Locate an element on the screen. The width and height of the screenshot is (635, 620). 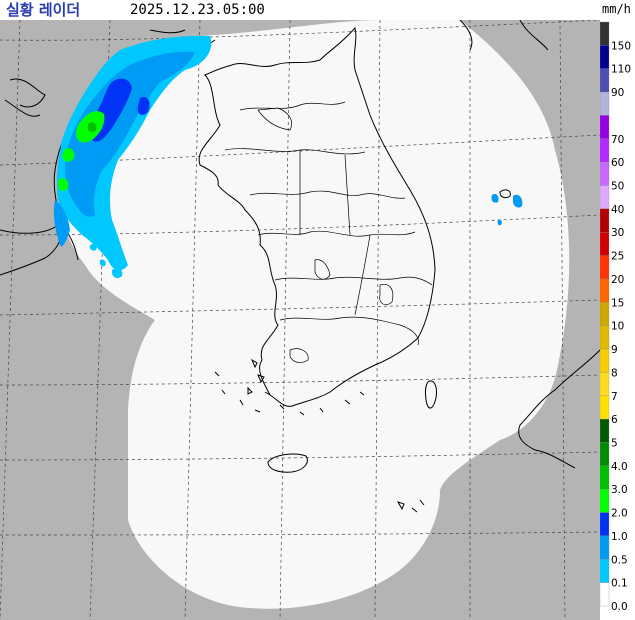
legend-label: 20 is located at coordinates (617, 280).